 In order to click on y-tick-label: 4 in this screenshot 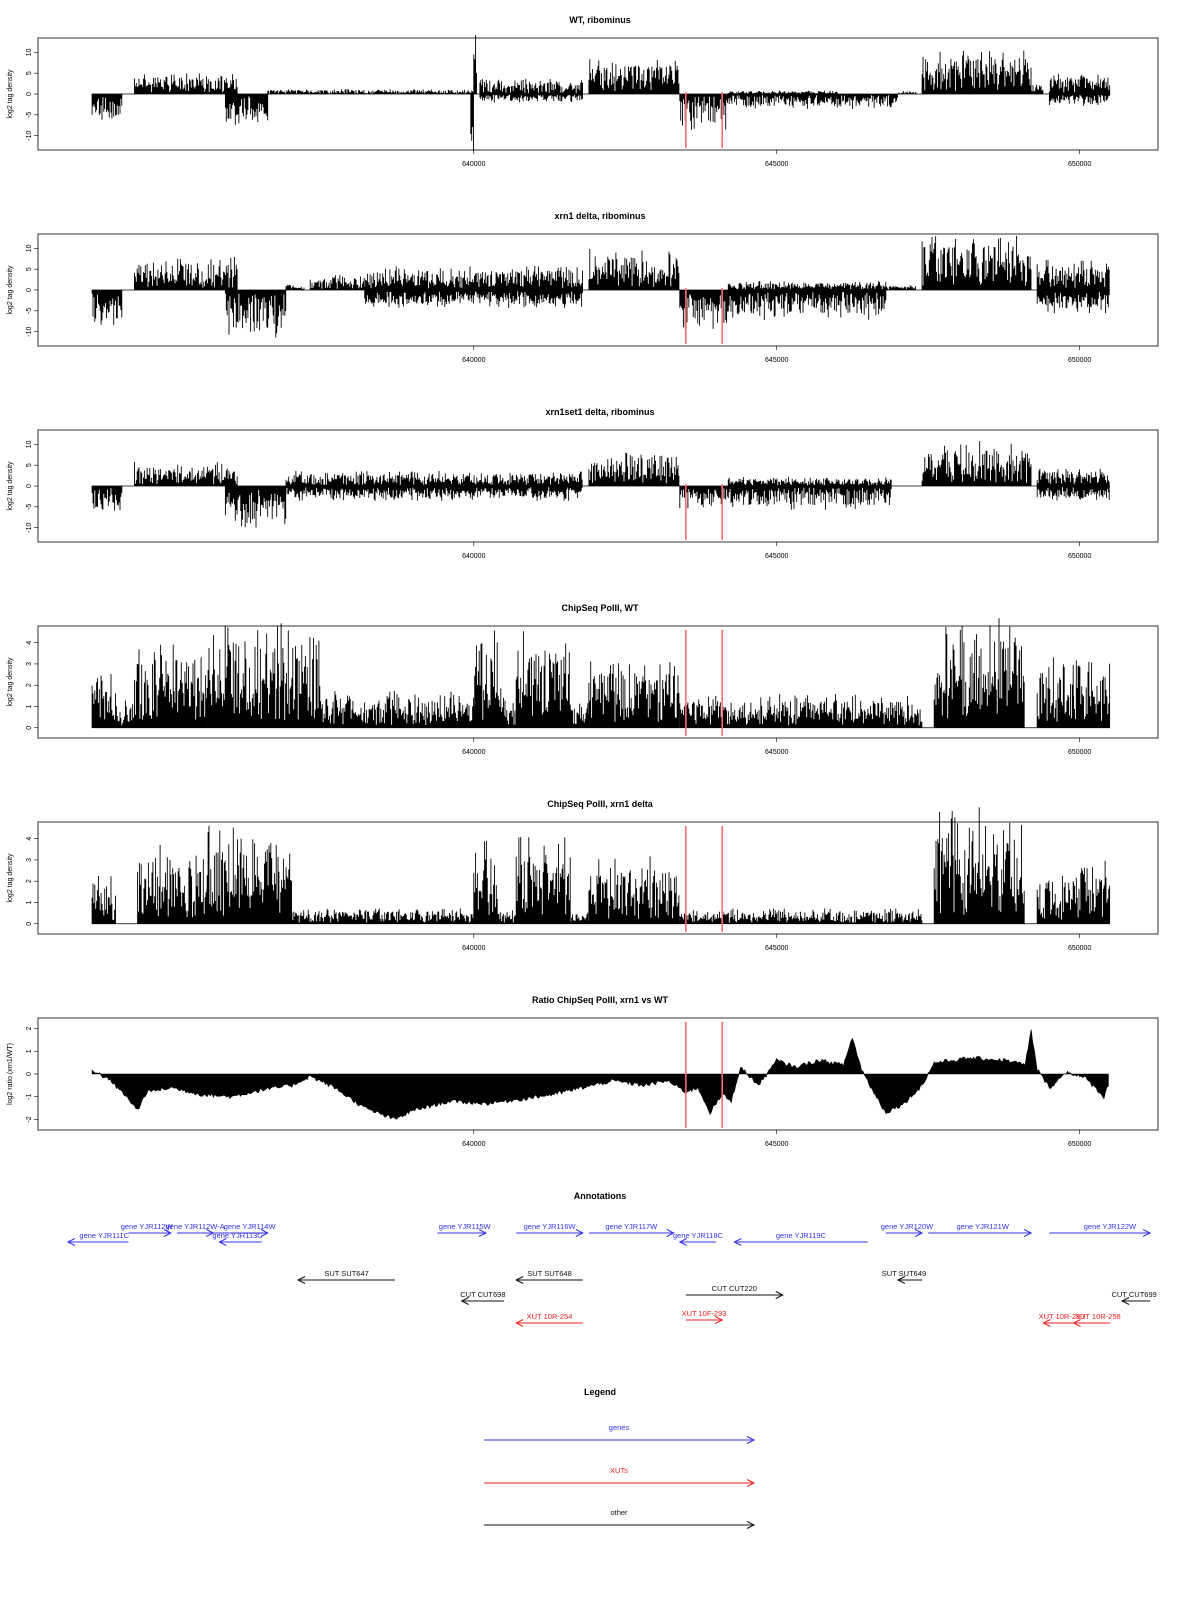, I will do `click(29, 643)`.